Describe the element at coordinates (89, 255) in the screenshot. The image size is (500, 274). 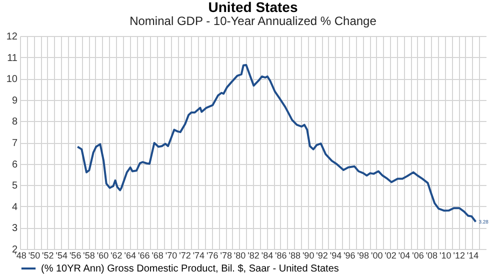
I see `x-tick-label: '58` at that location.